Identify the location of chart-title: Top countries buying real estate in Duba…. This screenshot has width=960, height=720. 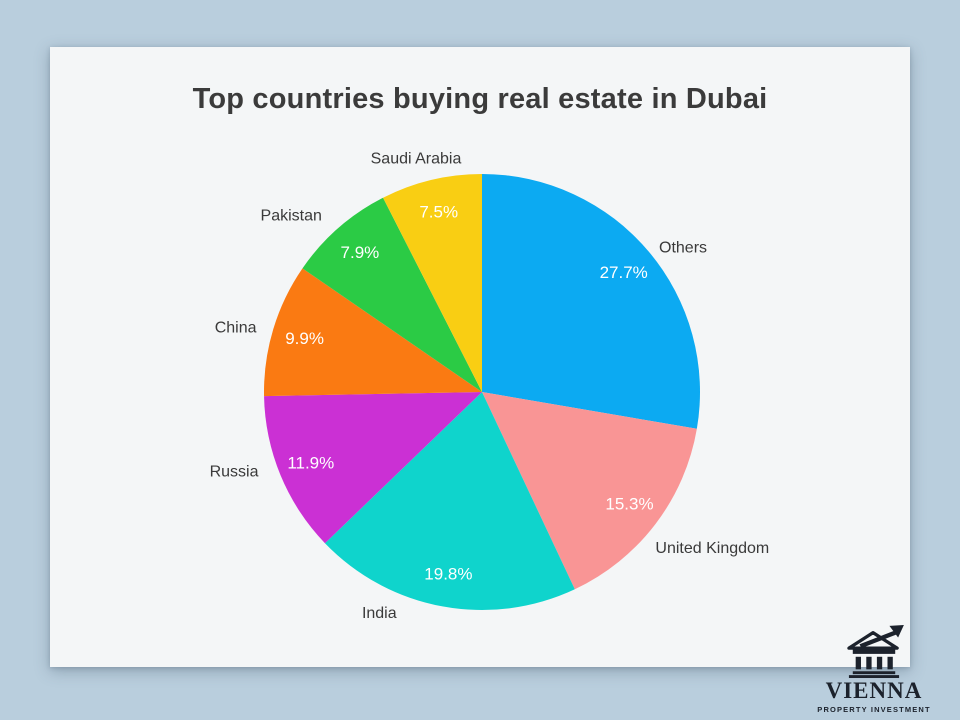
(480, 99).